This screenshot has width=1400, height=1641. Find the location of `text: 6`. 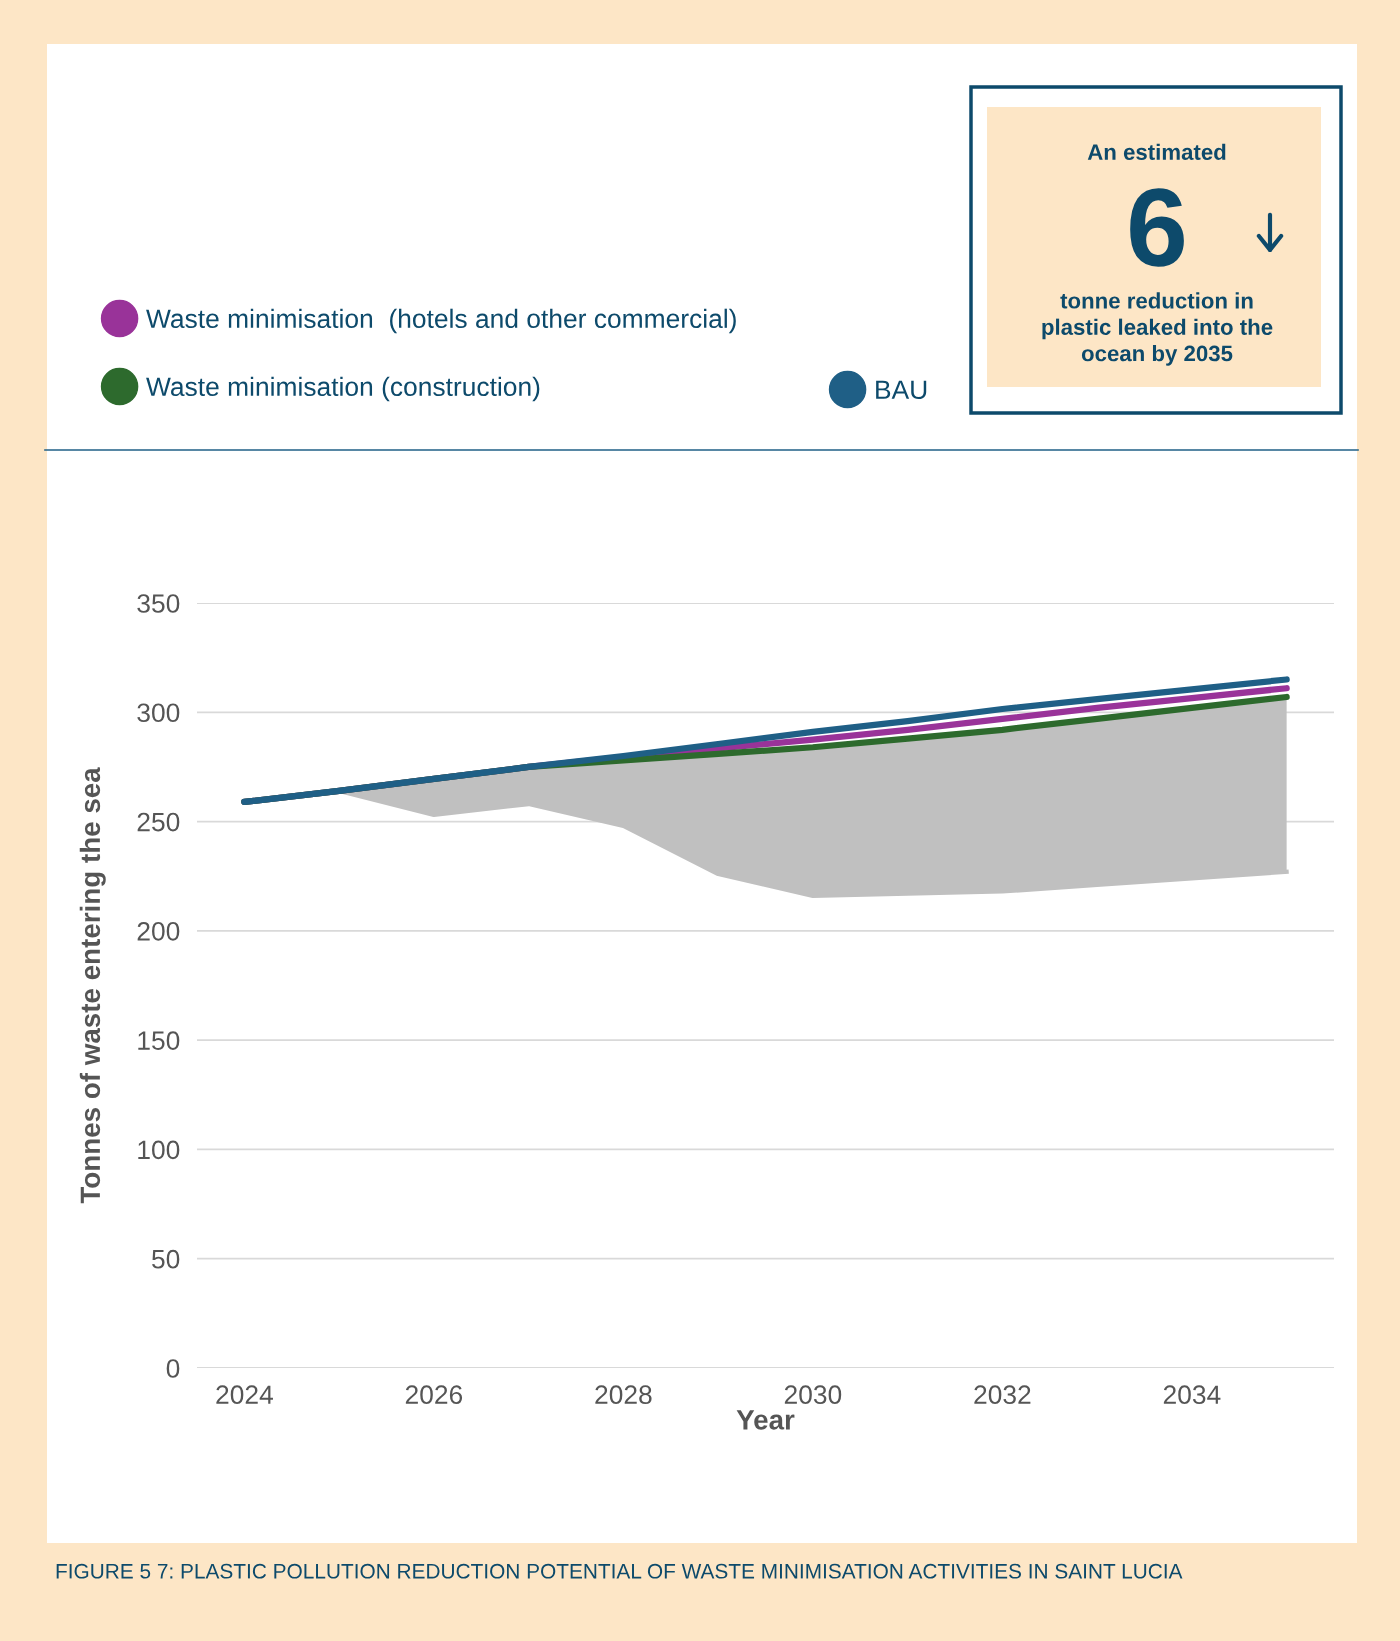

text: 6 is located at coordinates (1157, 227).